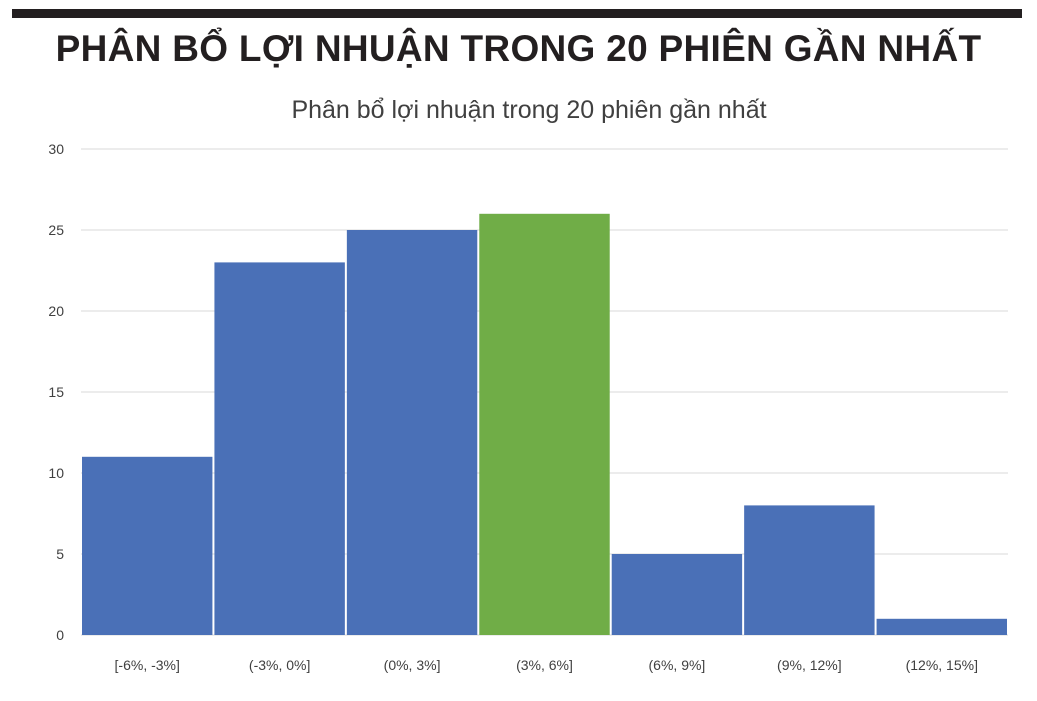  I want to click on y-tick-label: 15, so click(56, 392).